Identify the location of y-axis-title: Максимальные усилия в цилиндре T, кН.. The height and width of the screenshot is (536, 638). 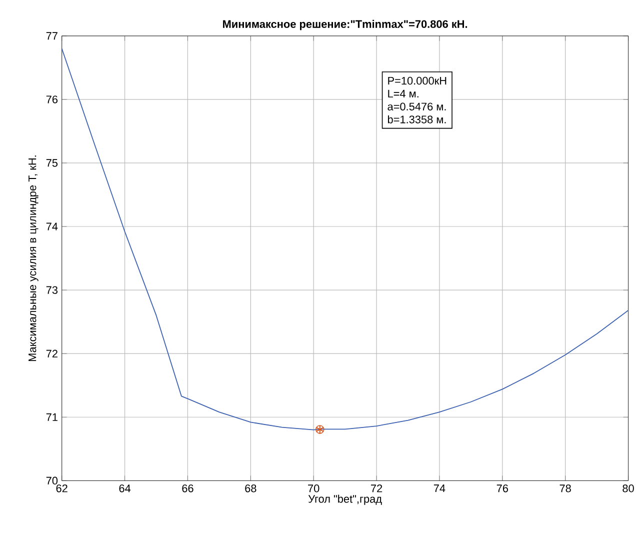
(33, 259).